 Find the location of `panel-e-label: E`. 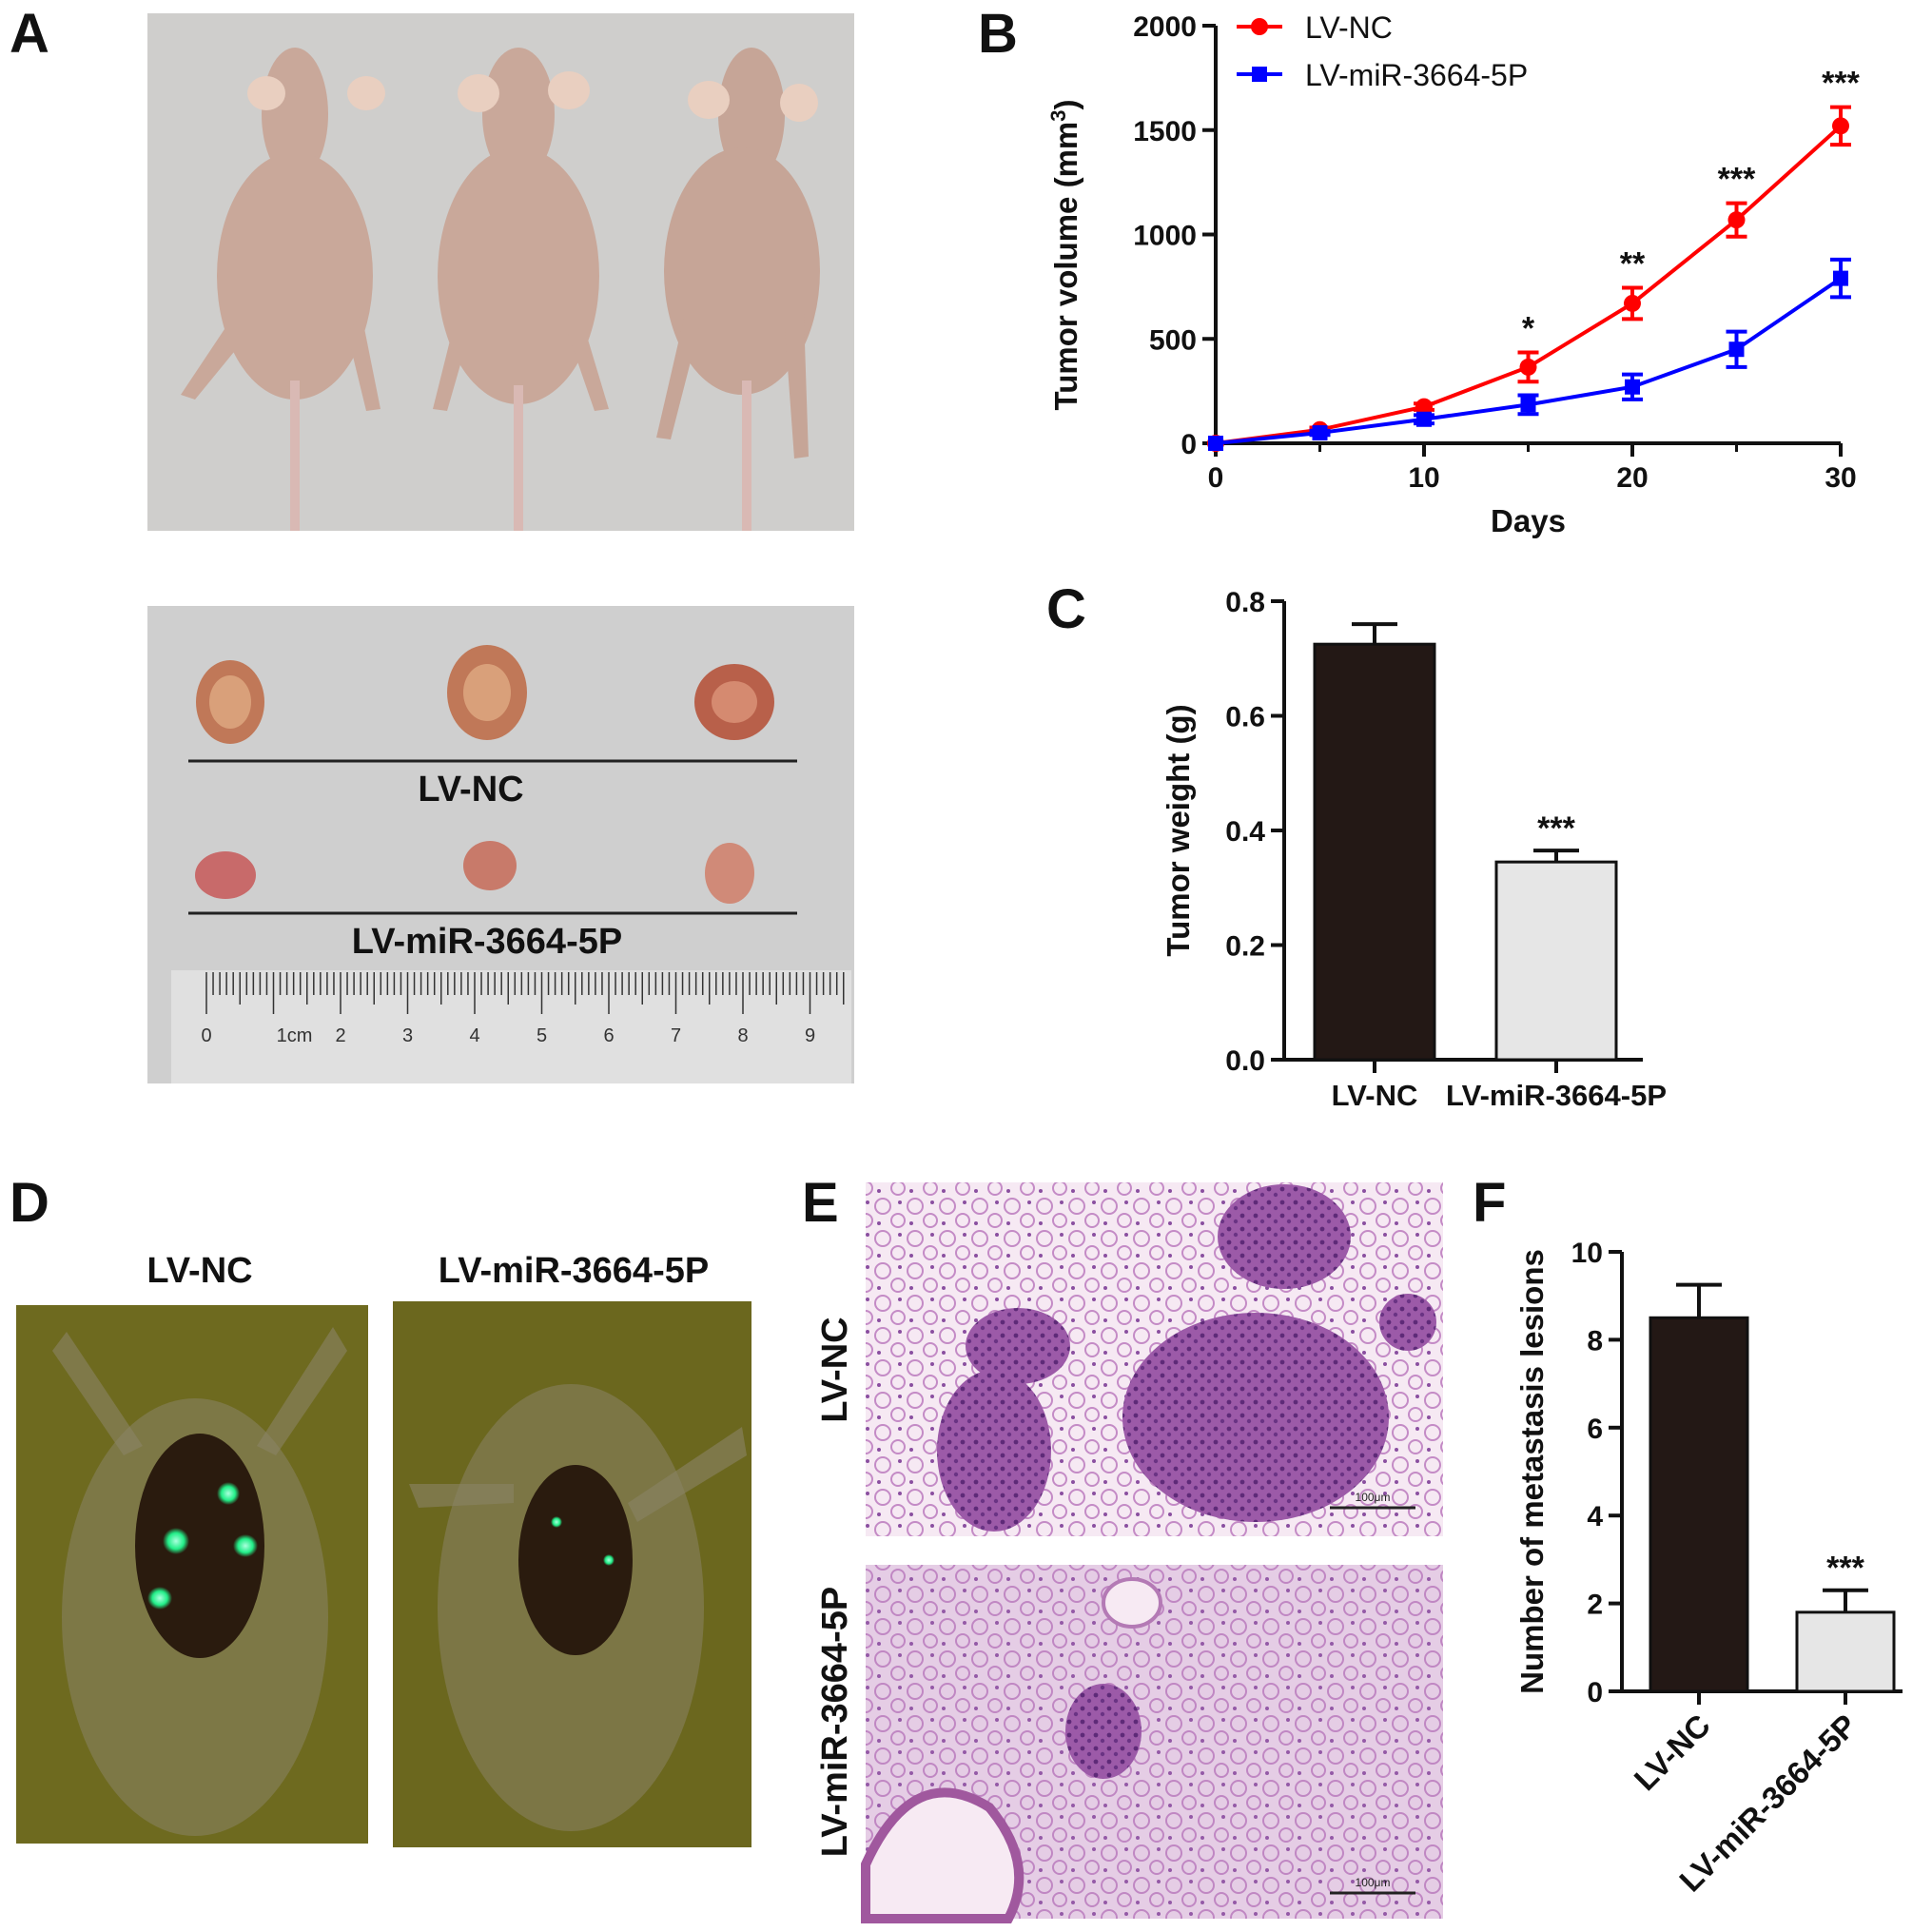

panel-e-label: E is located at coordinates (821, 1203).